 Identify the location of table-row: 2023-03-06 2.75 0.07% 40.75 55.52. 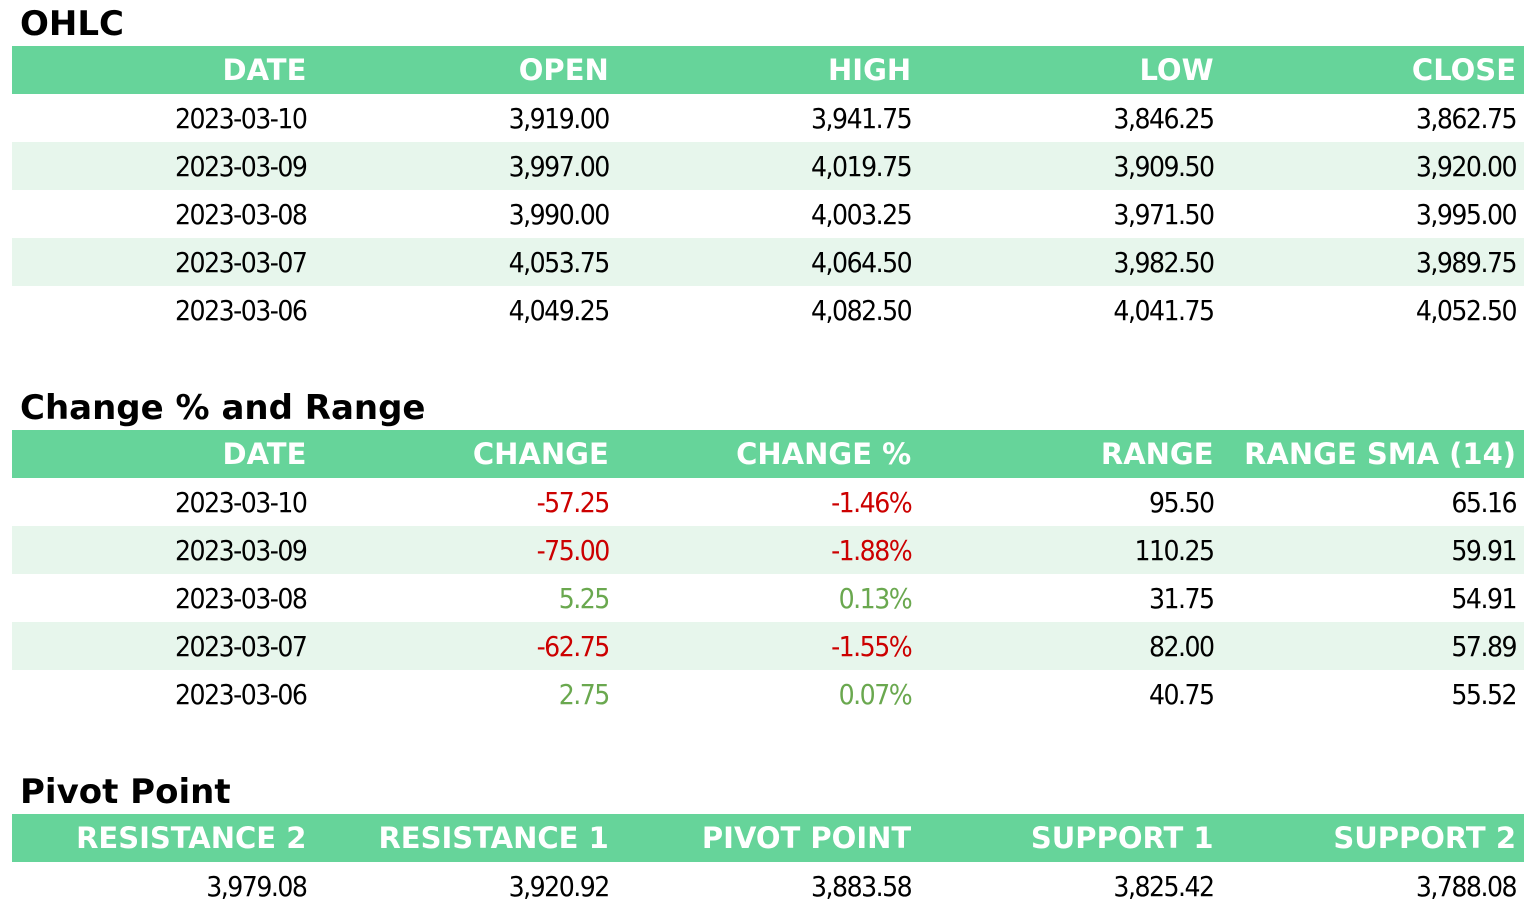
(768, 694).